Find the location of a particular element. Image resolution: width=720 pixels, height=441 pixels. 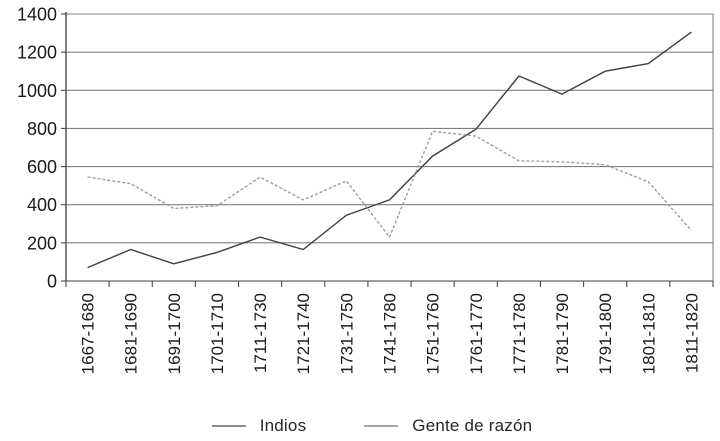

x-axis-label: 1721-1740 is located at coordinates (303, 333).